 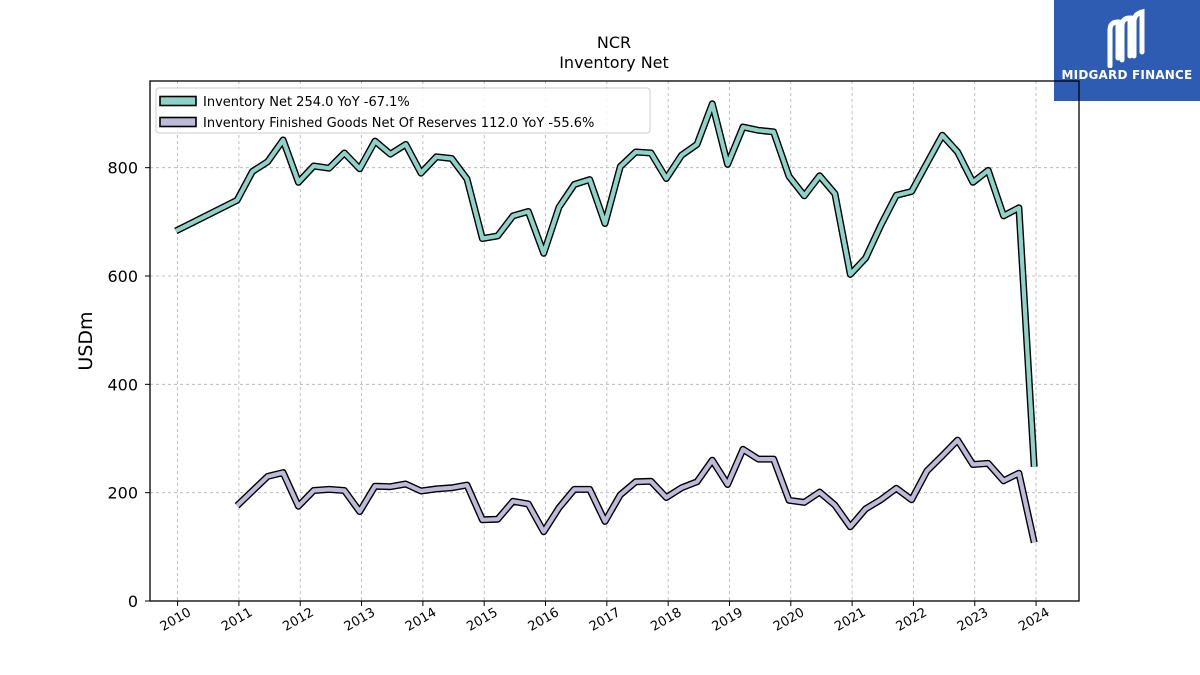 I want to click on x-tick-label: 2012, so click(x=298, y=620).